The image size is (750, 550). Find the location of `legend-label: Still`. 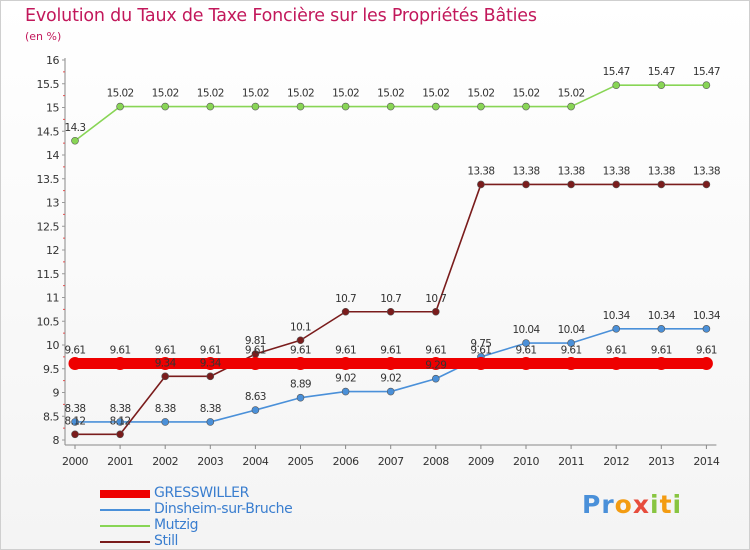

legend-label: Still is located at coordinates (166, 541).